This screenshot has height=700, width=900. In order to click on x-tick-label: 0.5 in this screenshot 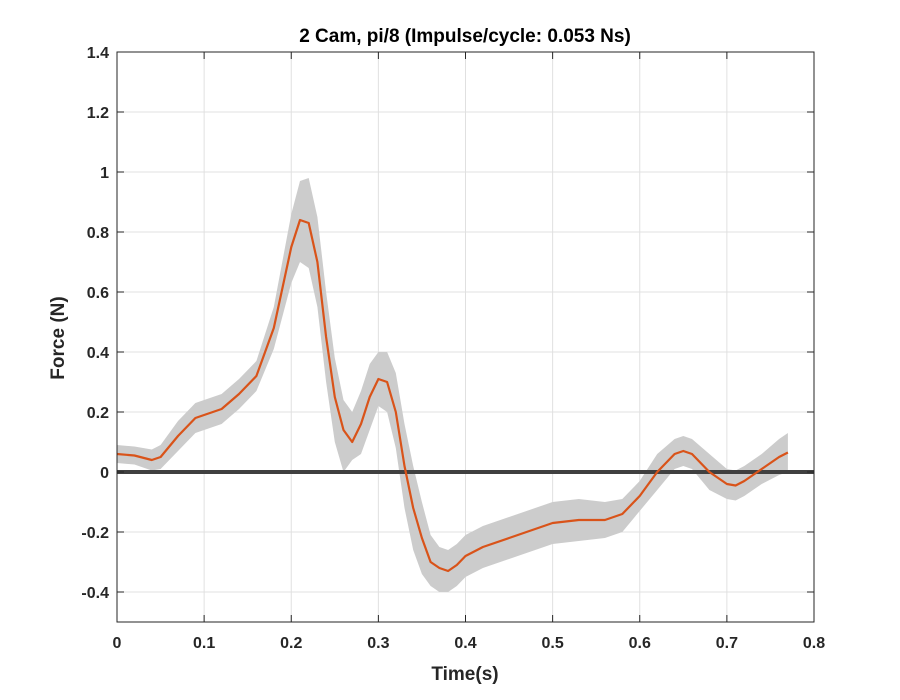, I will do `click(553, 643)`.